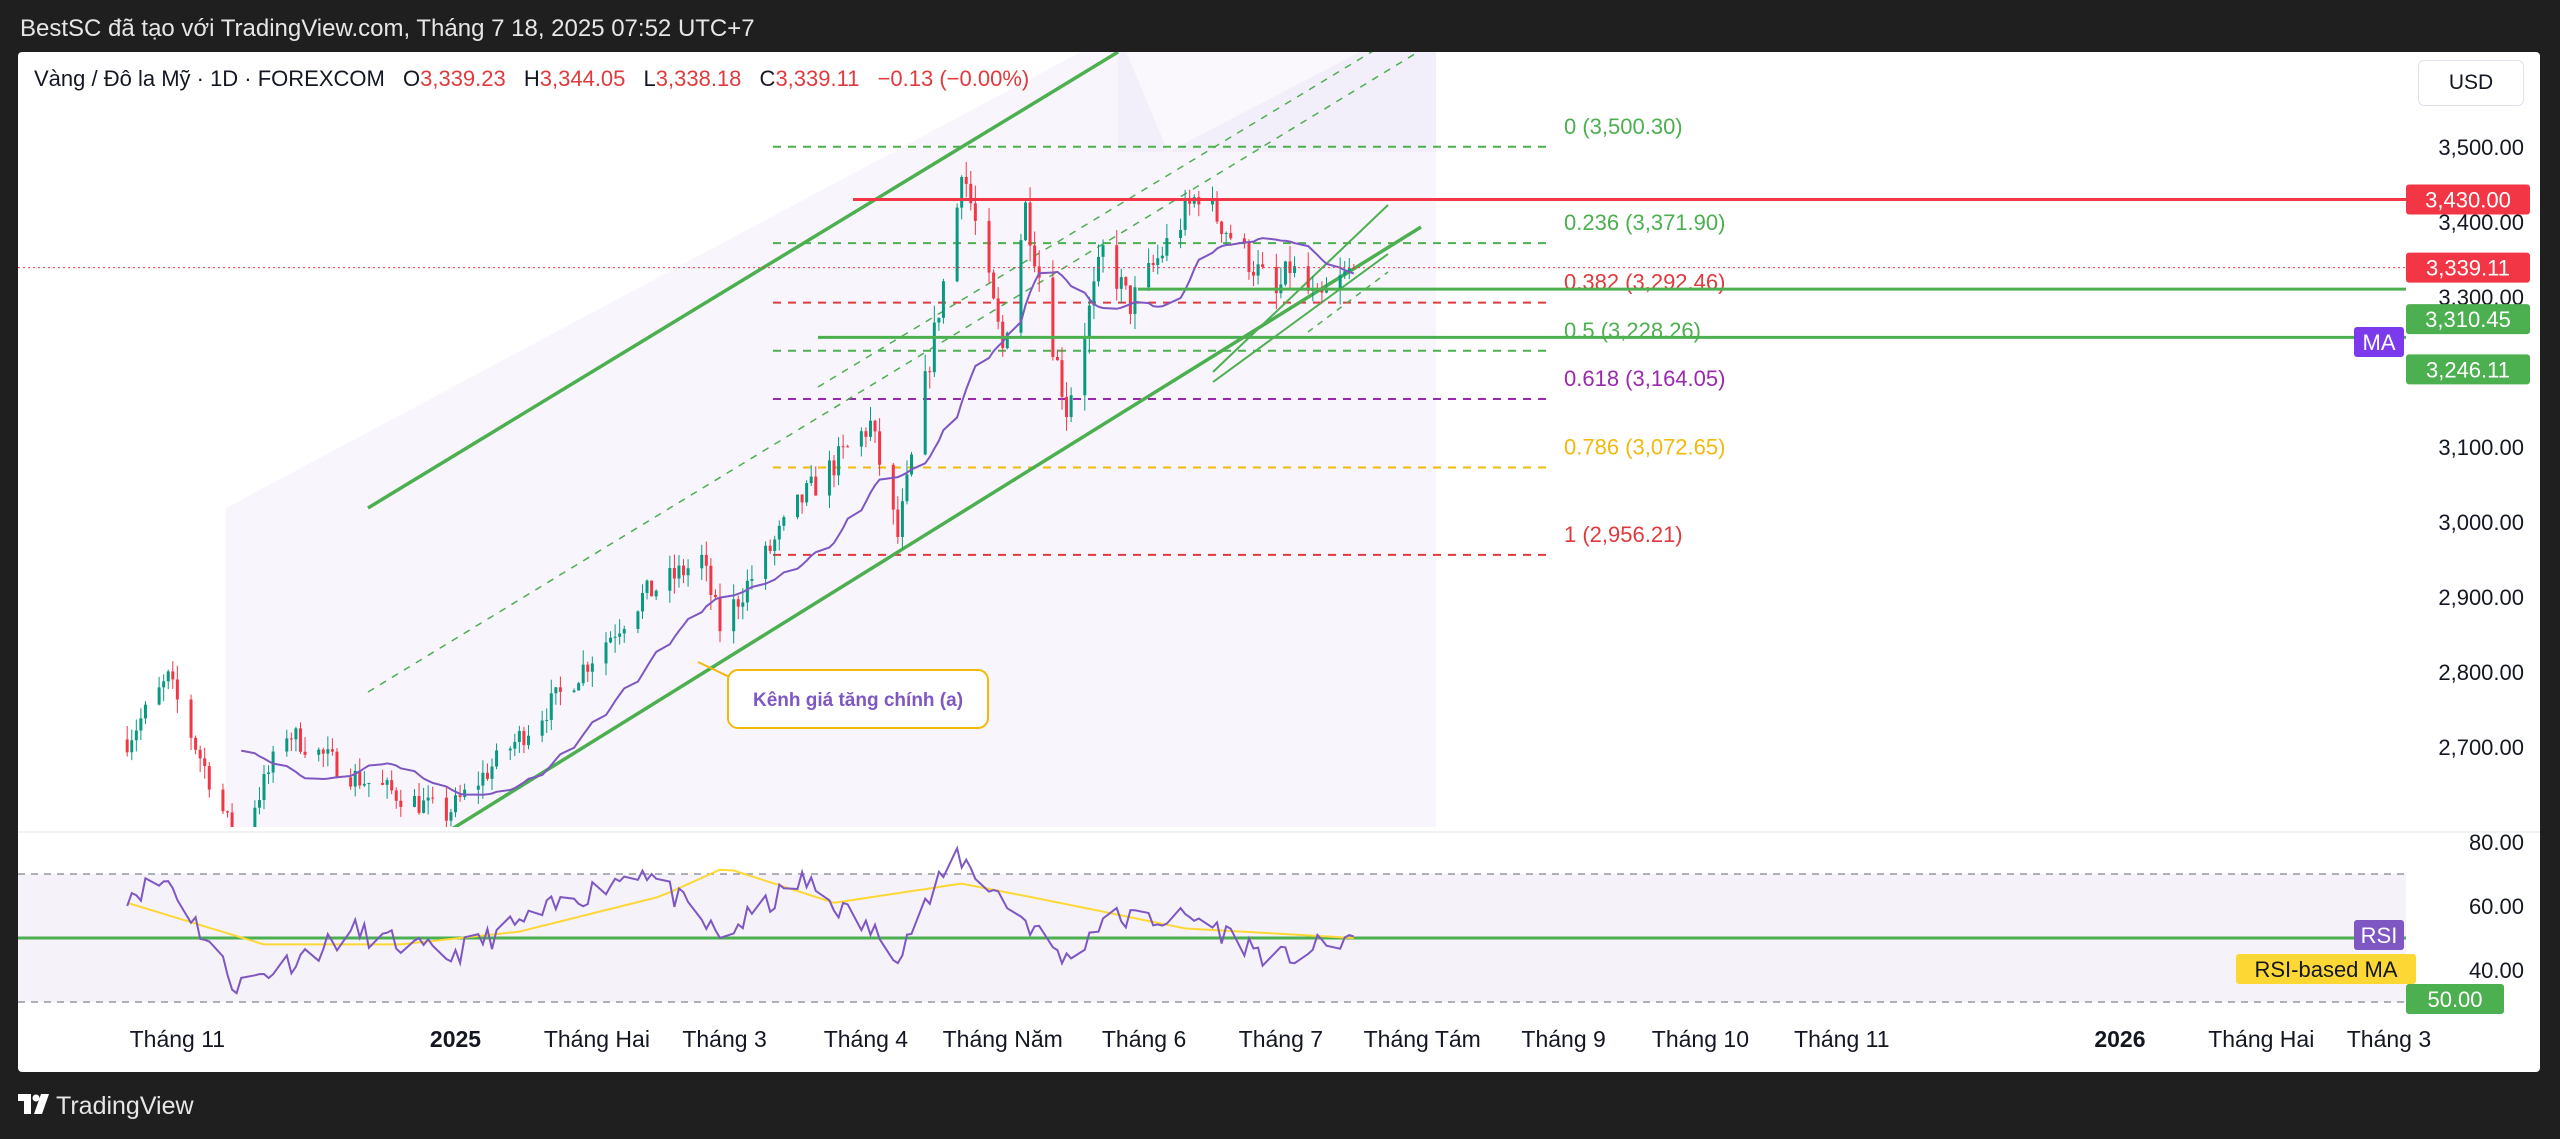 The height and width of the screenshot is (1139, 2560). What do you see at coordinates (724, 1039) in the screenshot?
I see `time-axis-tick: Tháng 3` at bounding box center [724, 1039].